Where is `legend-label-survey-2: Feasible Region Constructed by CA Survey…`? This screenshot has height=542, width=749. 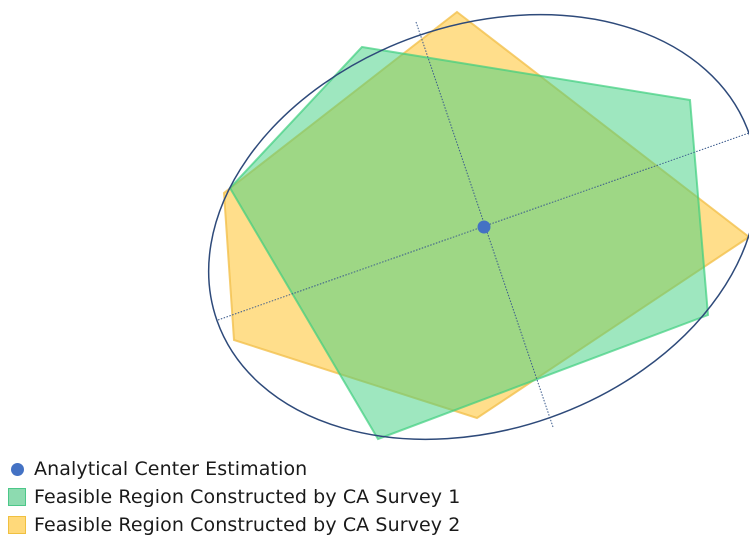
legend-label-survey-2: Feasible Region Constructed by CA Survey… is located at coordinates (247, 525).